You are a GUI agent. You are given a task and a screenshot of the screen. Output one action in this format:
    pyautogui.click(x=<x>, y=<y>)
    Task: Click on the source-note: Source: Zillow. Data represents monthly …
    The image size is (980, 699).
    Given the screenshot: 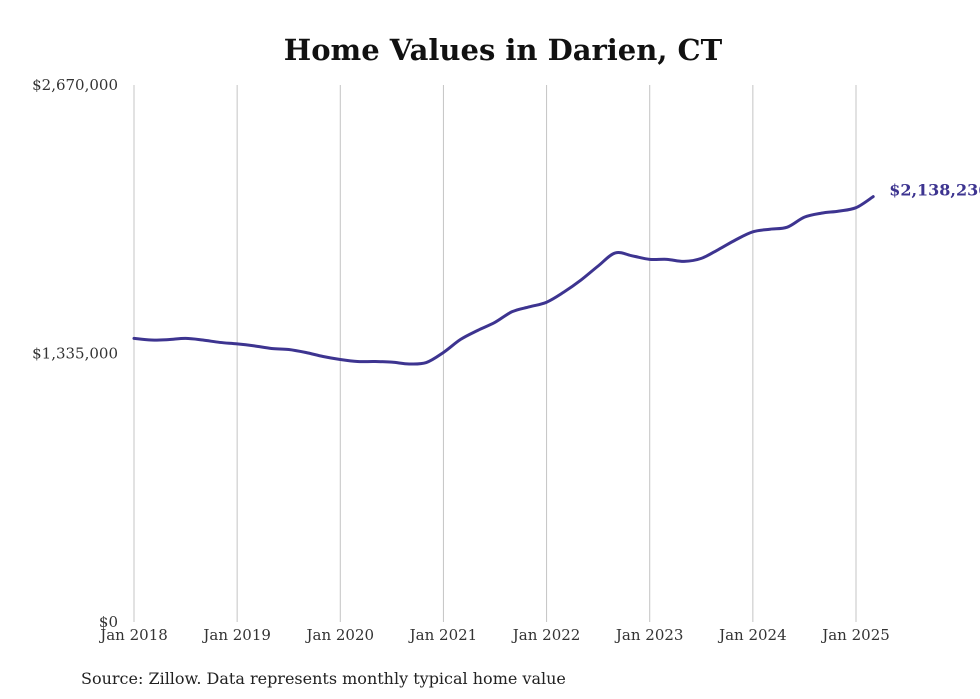 What is the action you would take?
    pyautogui.click(x=323, y=678)
    